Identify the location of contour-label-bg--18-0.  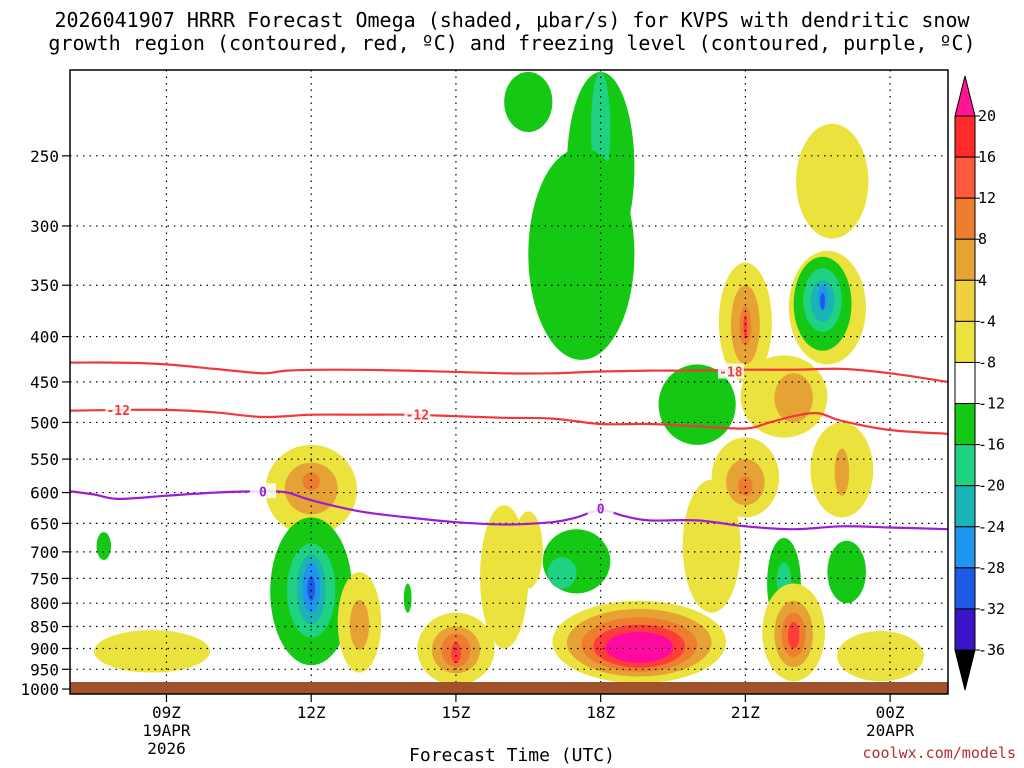
(730, 371).